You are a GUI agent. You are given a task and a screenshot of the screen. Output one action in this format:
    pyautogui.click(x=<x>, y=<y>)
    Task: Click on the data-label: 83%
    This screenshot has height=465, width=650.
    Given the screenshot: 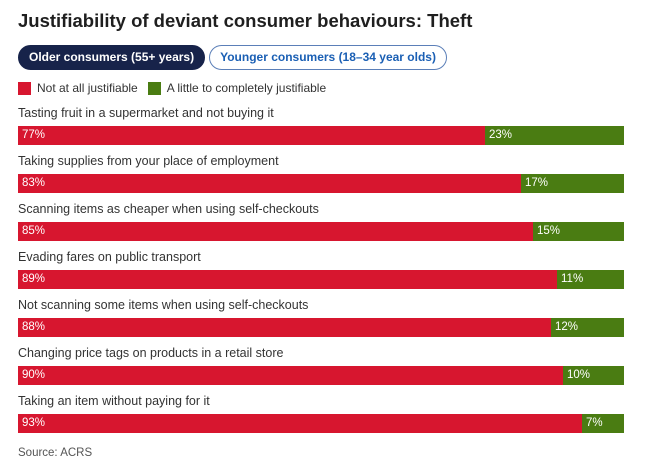 What is the action you would take?
    pyautogui.click(x=34, y=183)
    